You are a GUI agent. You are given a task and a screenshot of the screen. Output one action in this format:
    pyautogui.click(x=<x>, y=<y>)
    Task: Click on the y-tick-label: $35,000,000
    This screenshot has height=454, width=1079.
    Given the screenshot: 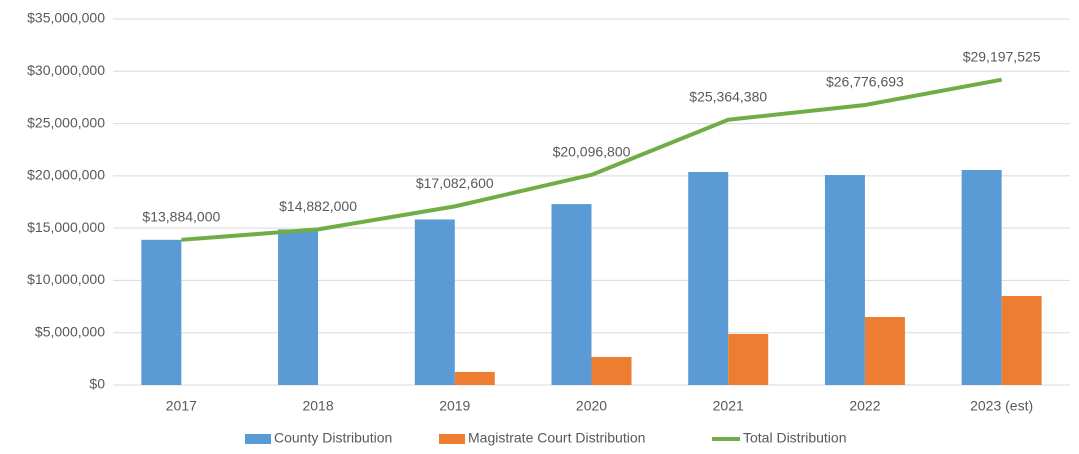 What is the action you would take?
    pyautogui.click(x=66, y=18)
    